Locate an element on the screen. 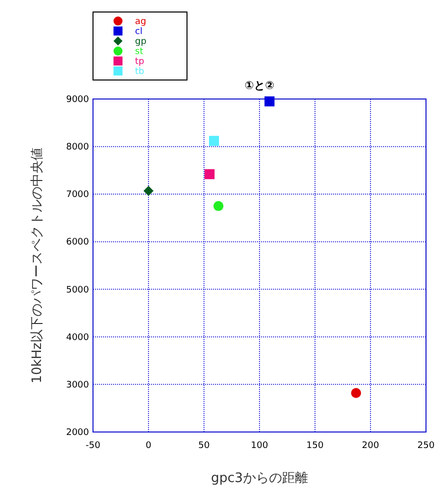 The height and width of the screenshot is (492, 435). x-tick-label: 200 is located at coordinates (371, 446).